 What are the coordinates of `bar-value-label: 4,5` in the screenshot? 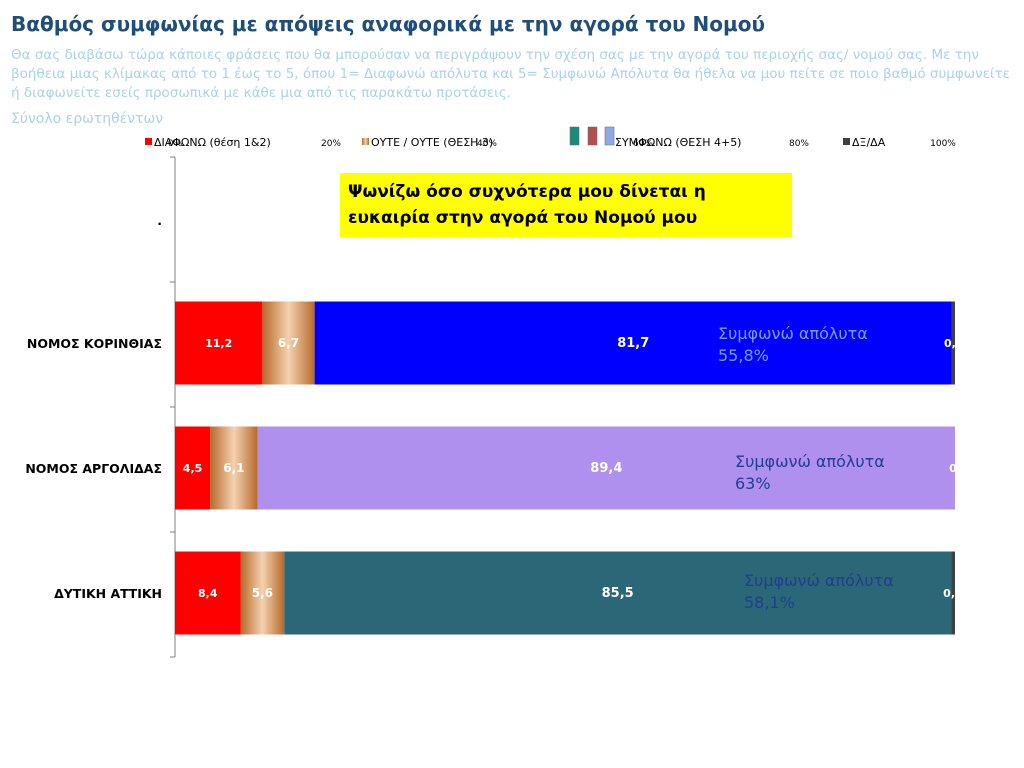 It's located at (193, 468).